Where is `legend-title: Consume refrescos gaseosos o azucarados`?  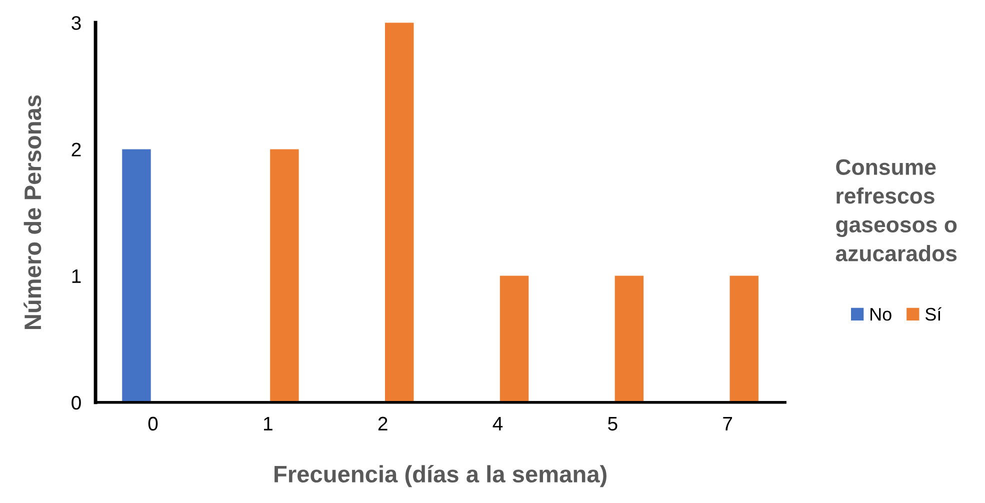
legend-title: Consume refrescos gaseosos o azucarados is located at coordinates (896, 210).